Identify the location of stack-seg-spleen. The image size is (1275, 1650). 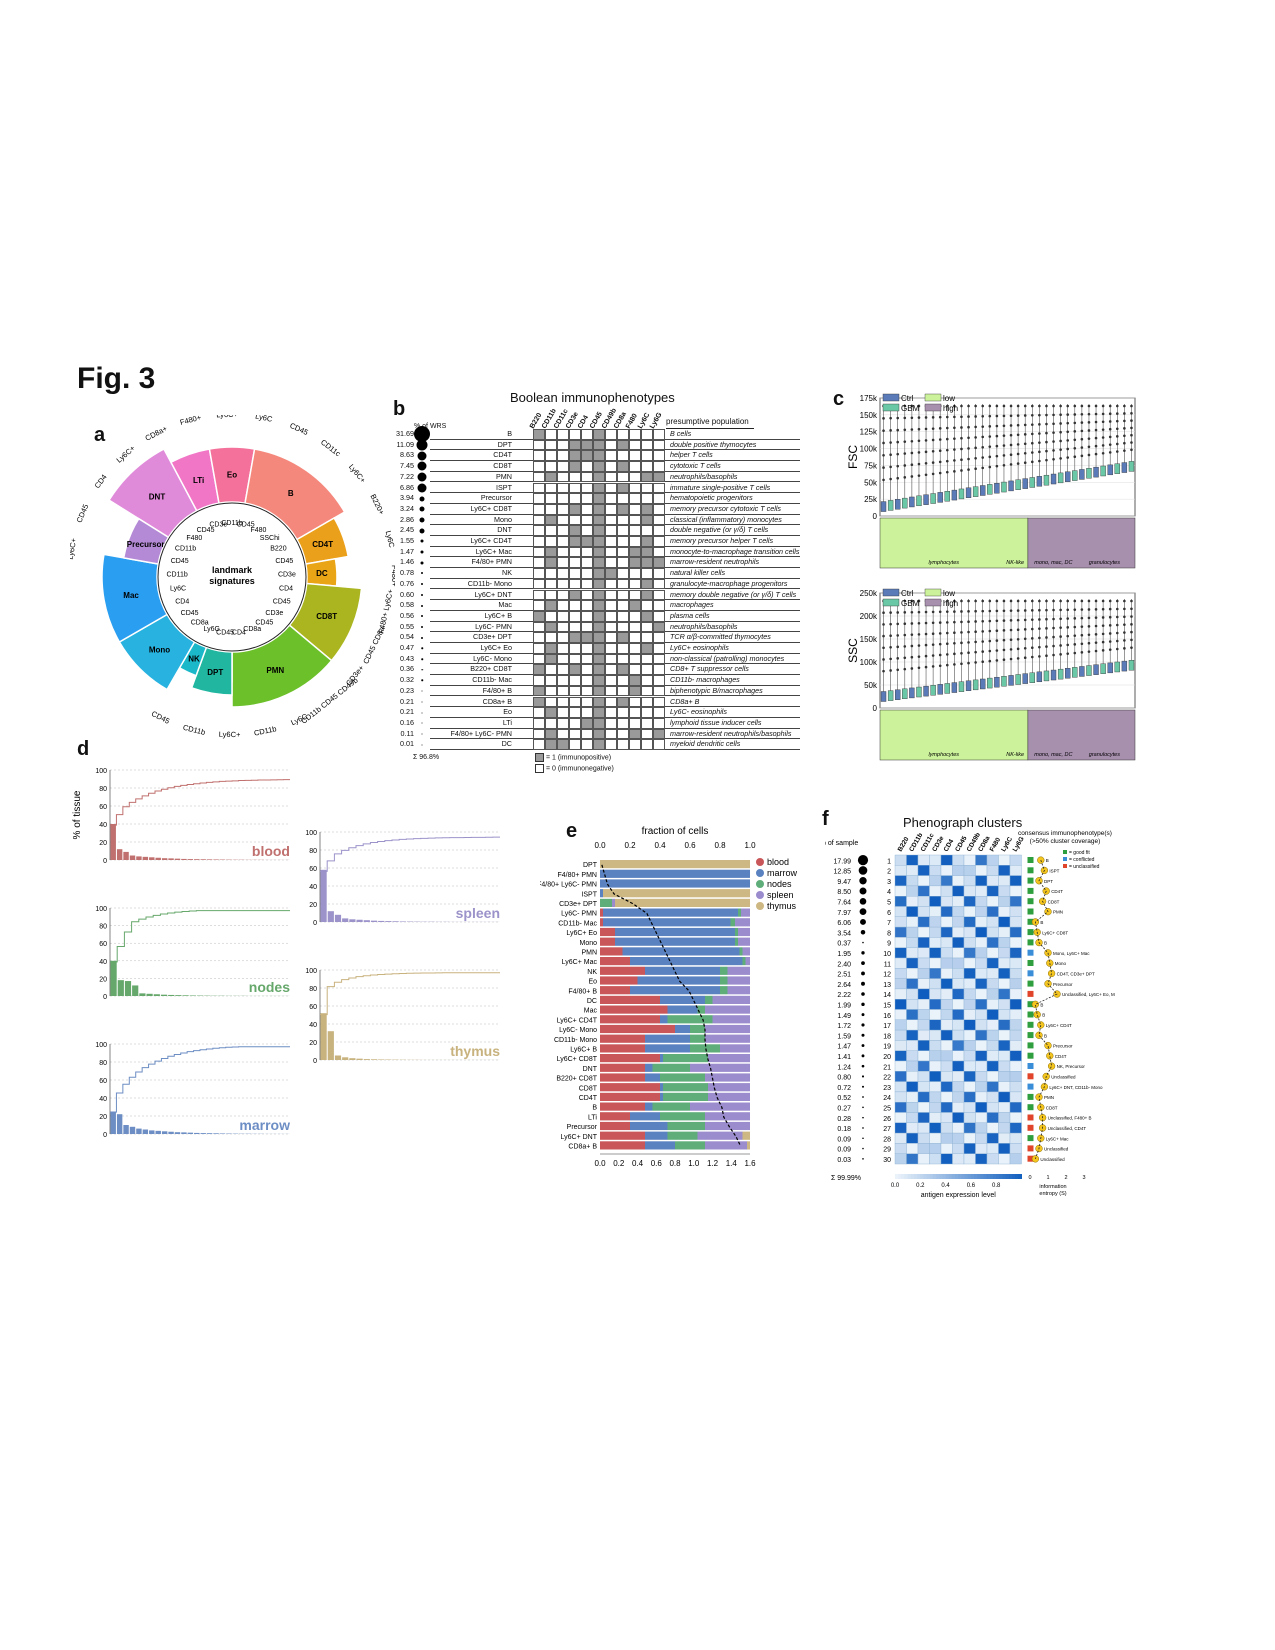
(738, 980).